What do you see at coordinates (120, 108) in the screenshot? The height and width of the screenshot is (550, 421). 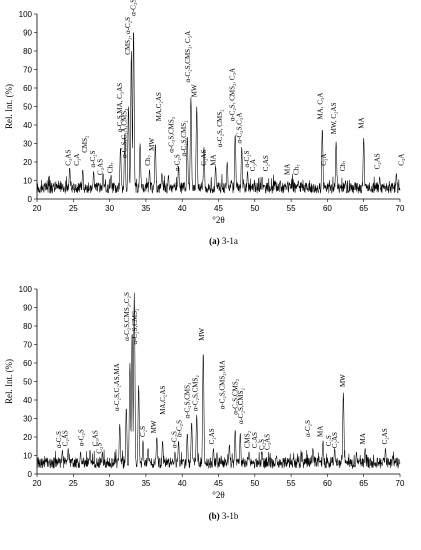 I see `peak-annotation: α-C₂S,MA, C₃AS` at bounding box center [120, 108].